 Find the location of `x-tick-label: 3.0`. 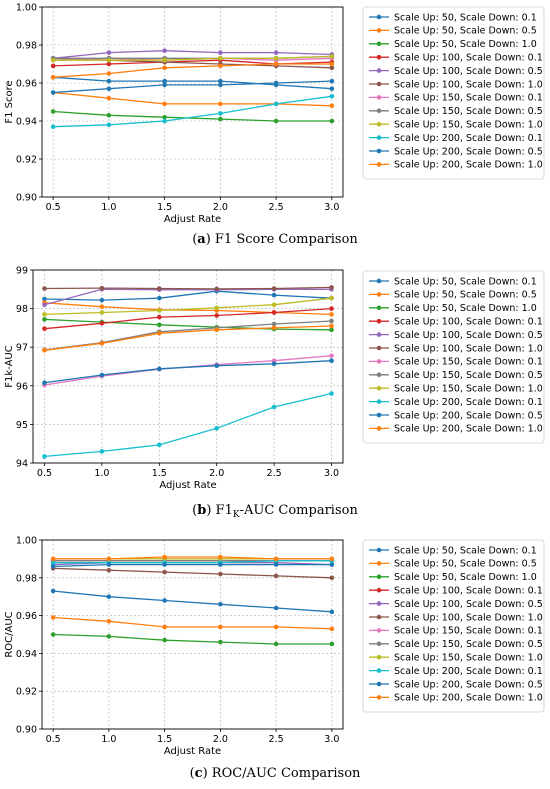

x-tick-label: 3.0 is located at coordinates (331, 473).